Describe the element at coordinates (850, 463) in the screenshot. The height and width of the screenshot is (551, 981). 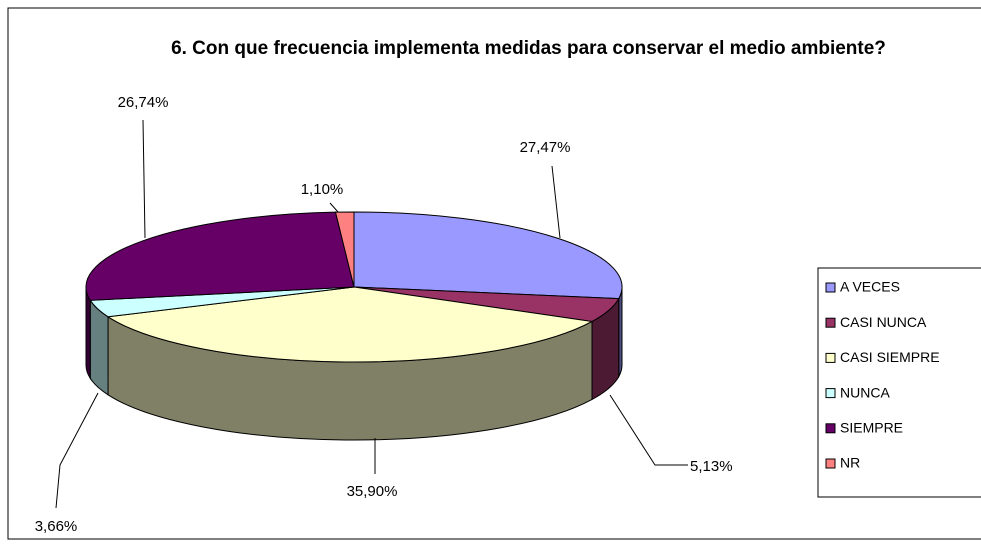
I see `legend-label: NR` at that location.